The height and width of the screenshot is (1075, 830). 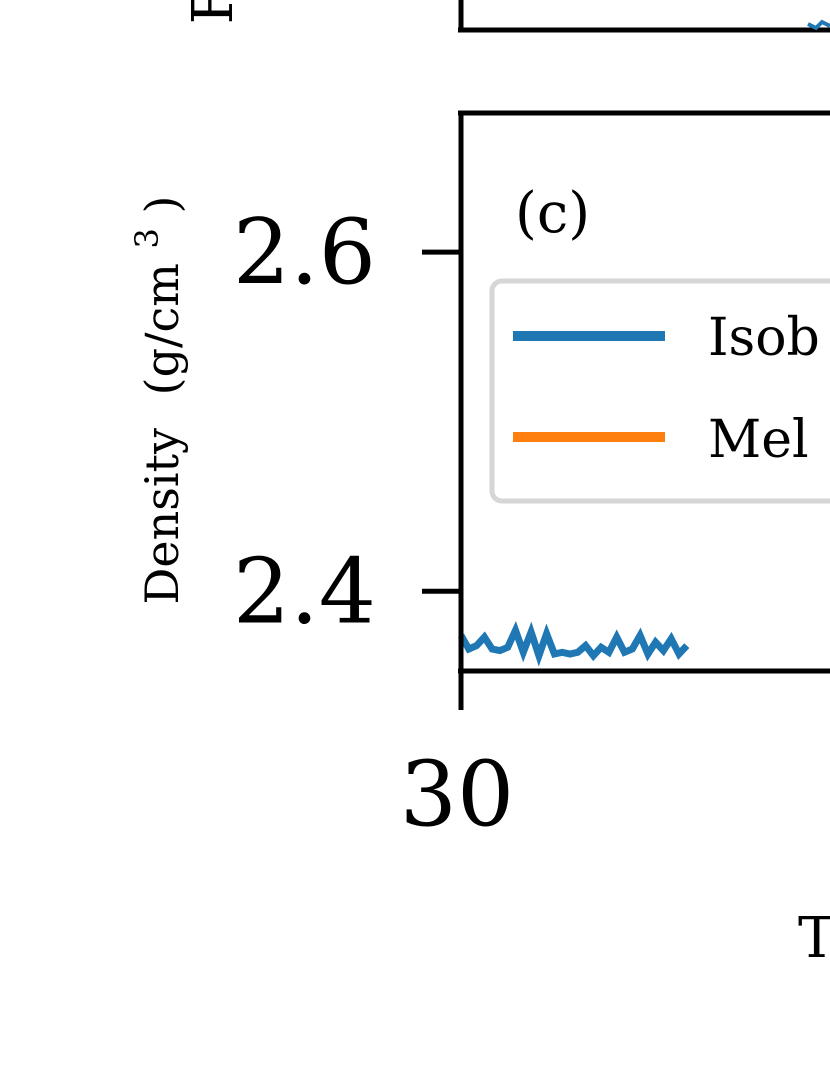 I want to click on upper-panel-series-fragment, so click(x=818, y=25).